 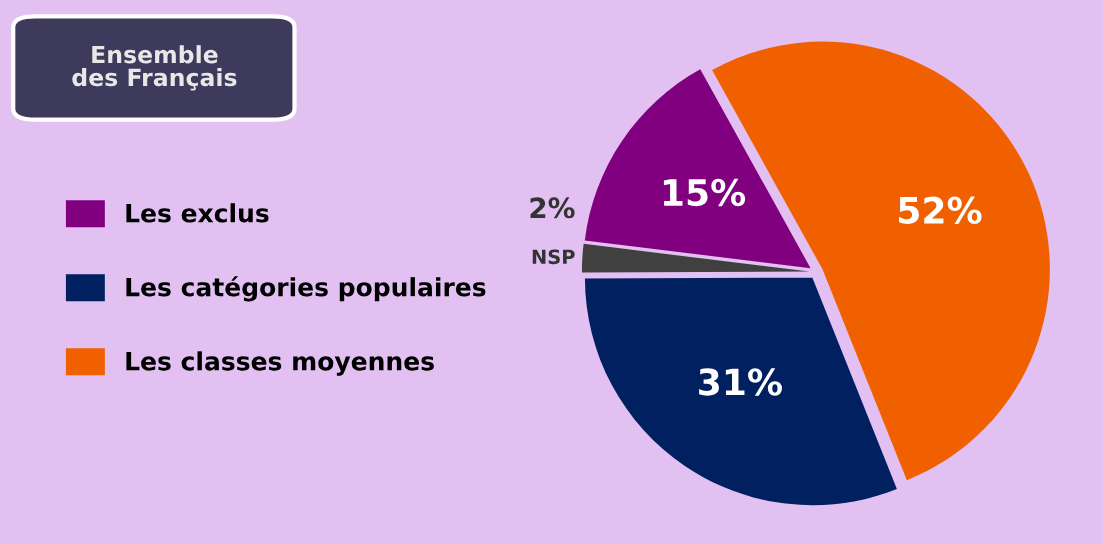 What do you see at coordinates (306, 289) in the screenshot?
I see `legend-label: Les catégories populaires` at bounding box center [306, 289].